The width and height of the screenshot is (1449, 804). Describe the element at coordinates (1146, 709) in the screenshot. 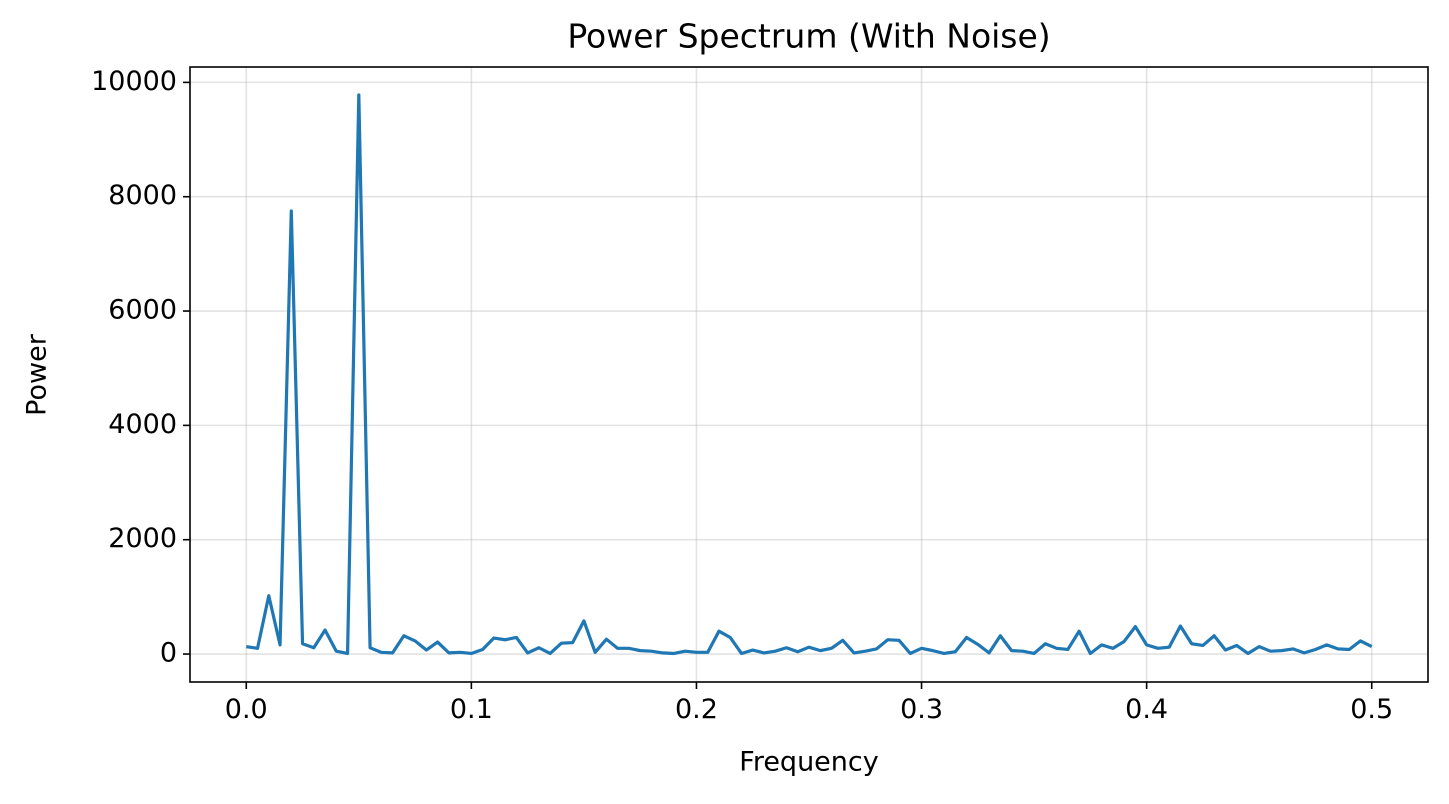

I see `x-tick-label: 0.4` at that location.